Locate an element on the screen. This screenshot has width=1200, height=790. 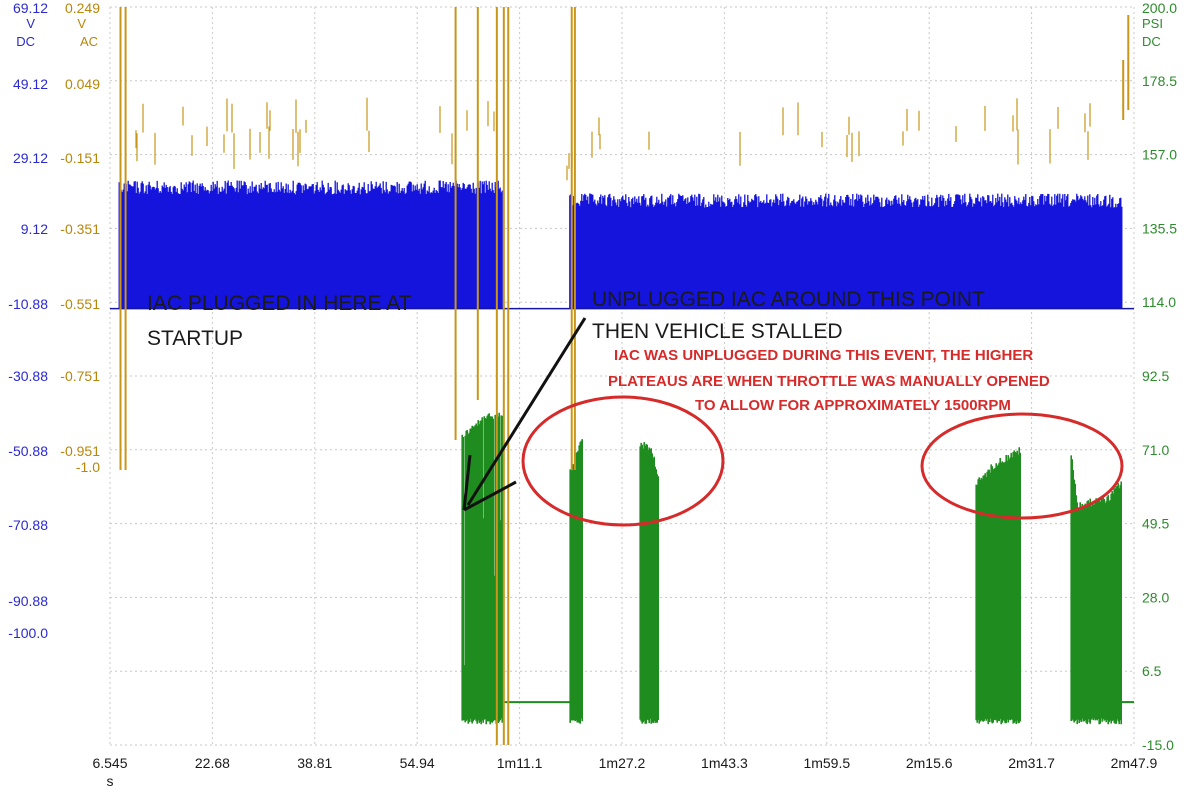
y-tick-volts-dc: -30.88 is located at coordinates (28, 376).